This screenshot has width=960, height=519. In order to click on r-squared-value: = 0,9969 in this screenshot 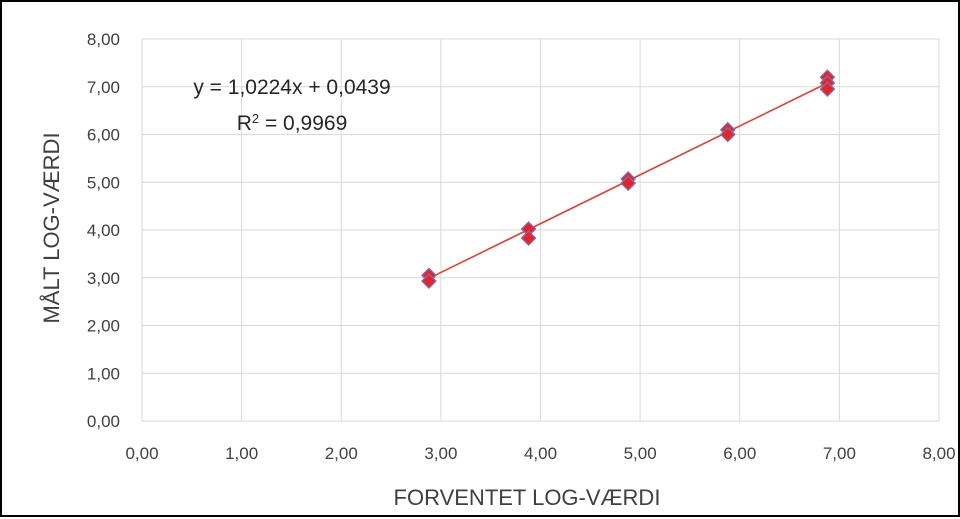, I will do `click(303, 123)`.